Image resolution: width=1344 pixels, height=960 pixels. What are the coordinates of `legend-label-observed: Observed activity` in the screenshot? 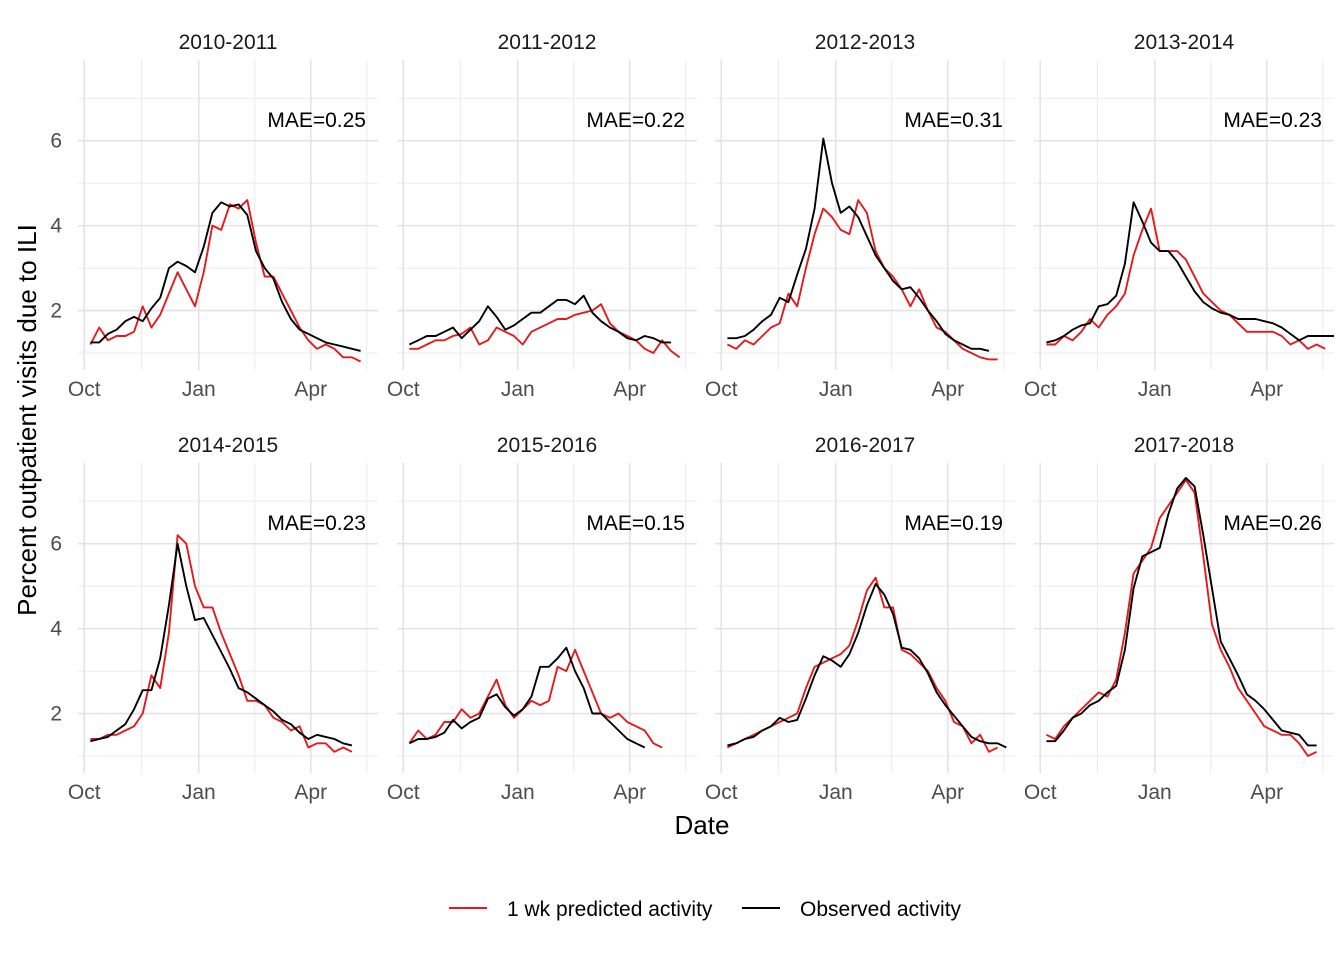 It's located at (881, 909).